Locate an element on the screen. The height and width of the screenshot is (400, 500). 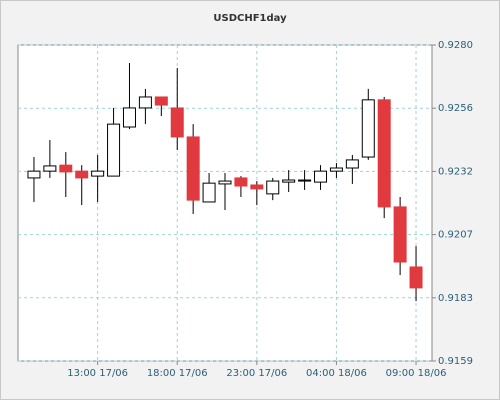
y-tick-label: 0.9256 is located at coordinates (455, 108).